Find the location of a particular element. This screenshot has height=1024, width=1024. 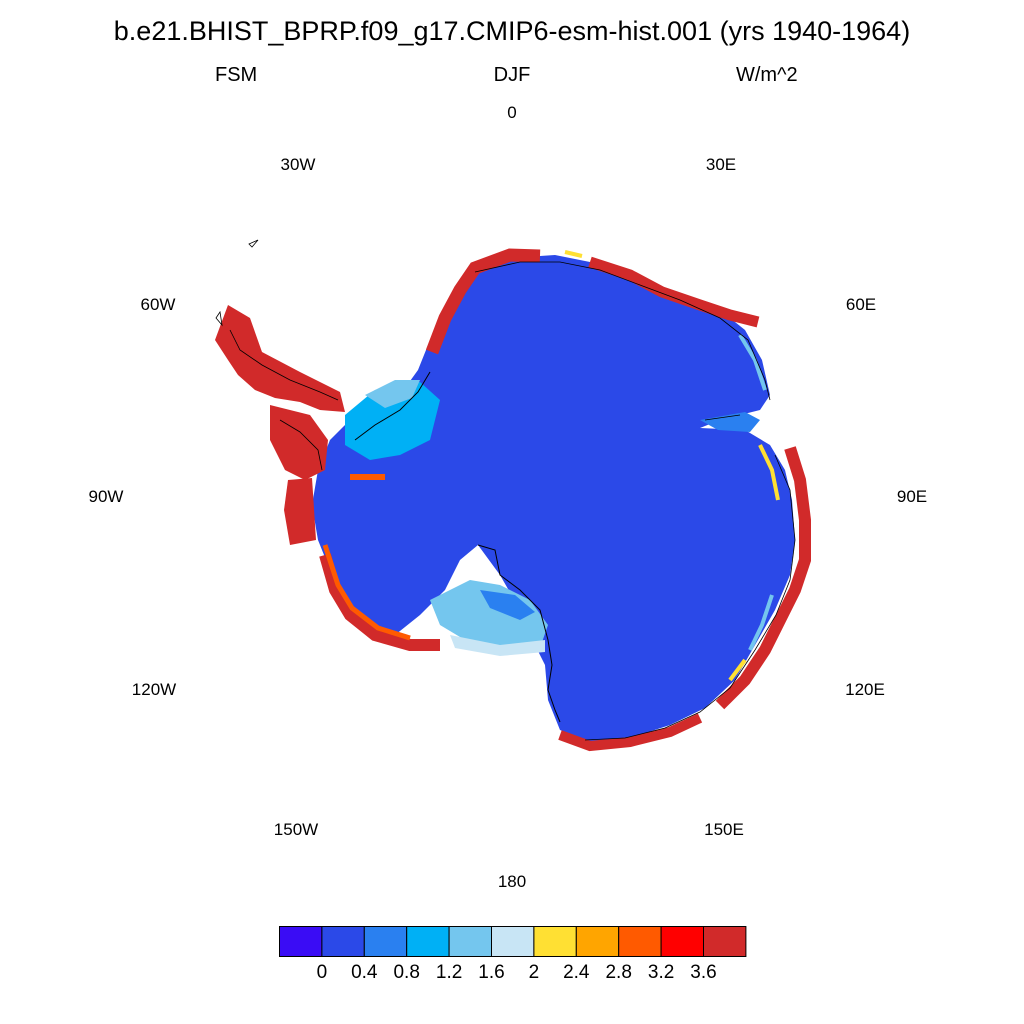

coastal-margin-yellow is located at coordinates (672, 466).